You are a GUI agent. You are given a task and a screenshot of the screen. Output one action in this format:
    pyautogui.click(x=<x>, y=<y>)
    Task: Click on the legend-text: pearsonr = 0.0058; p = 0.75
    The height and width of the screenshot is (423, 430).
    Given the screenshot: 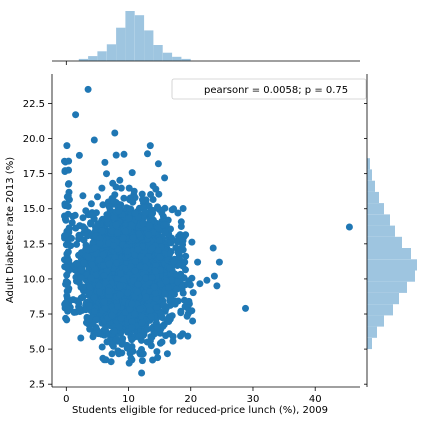 What is the action you would take?
    pyautogui.click(x=276, y=90)
    